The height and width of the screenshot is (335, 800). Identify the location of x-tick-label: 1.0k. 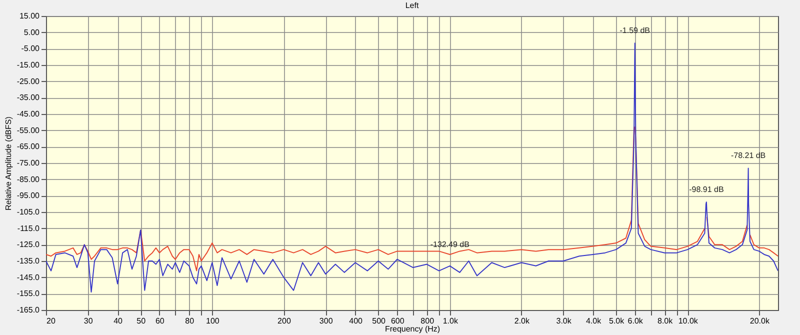
(450, 321).